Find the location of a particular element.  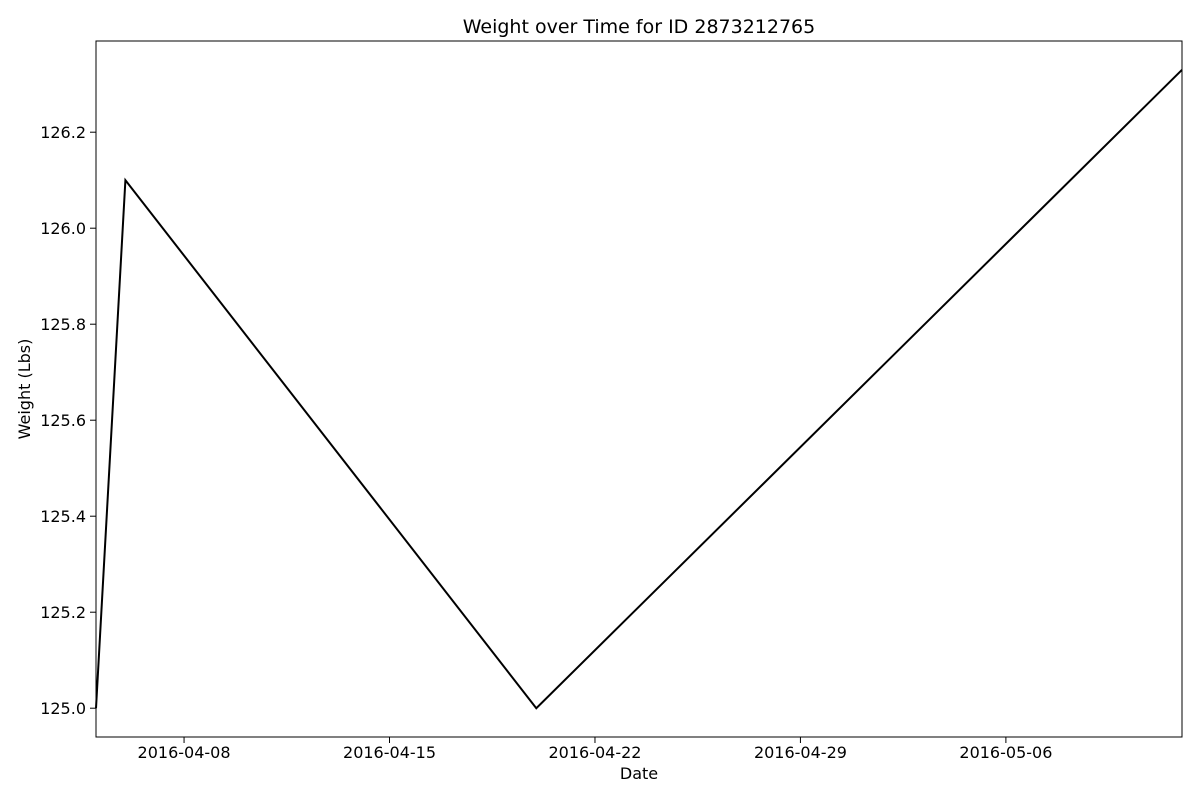

y-tick-label: 125.4 is located at coordinates (63, 516).